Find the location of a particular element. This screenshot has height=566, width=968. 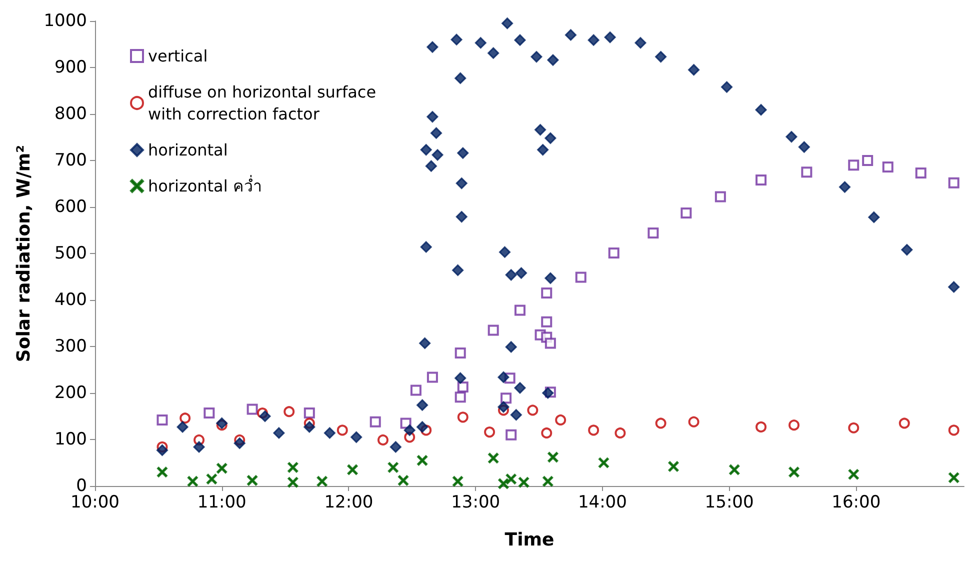

legend-label: horizontal is located at coordinates (188, 150).